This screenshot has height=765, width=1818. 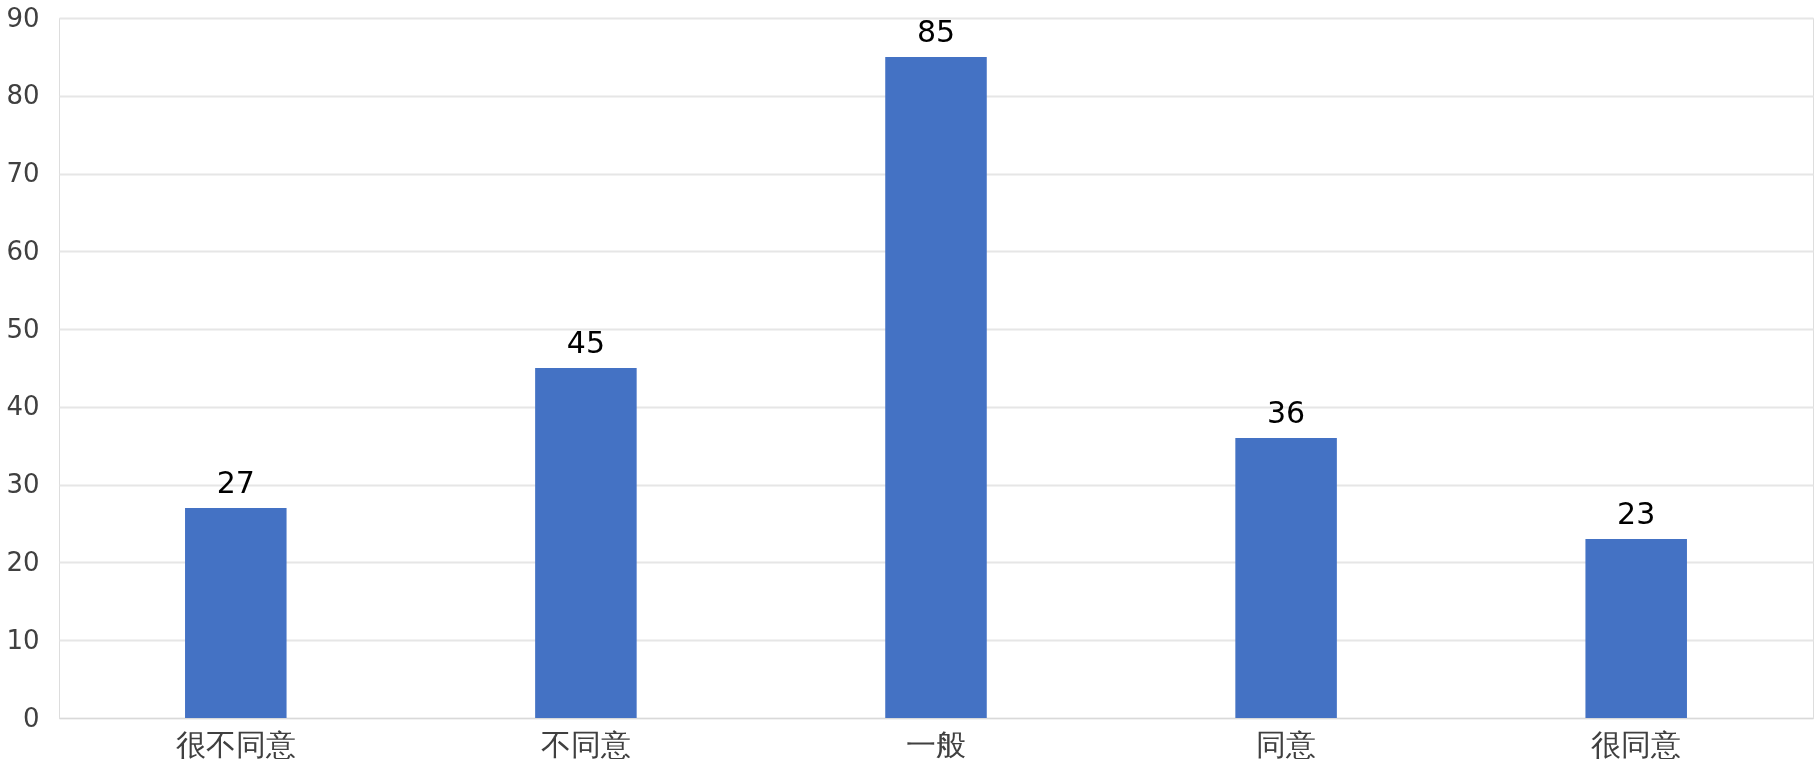 What do you see at coordinates (585, 342) in the screenshot?
I see `data-label: 45` at bounding box center [585, 342].